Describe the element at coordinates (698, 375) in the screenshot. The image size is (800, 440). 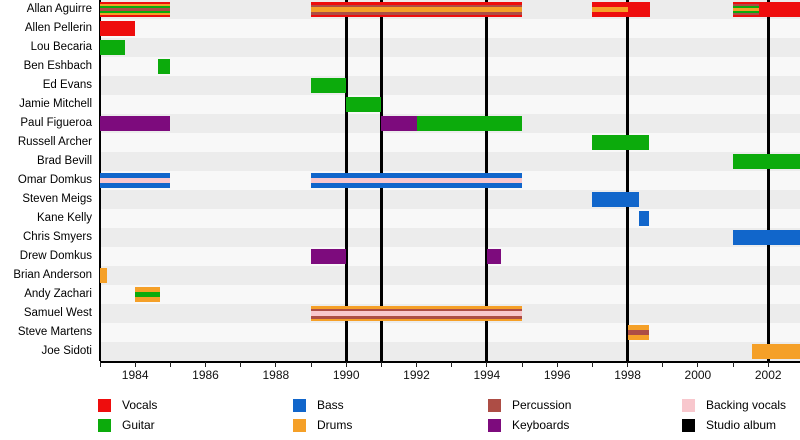
I see `x-axis-tick-label: 2000` at that location.